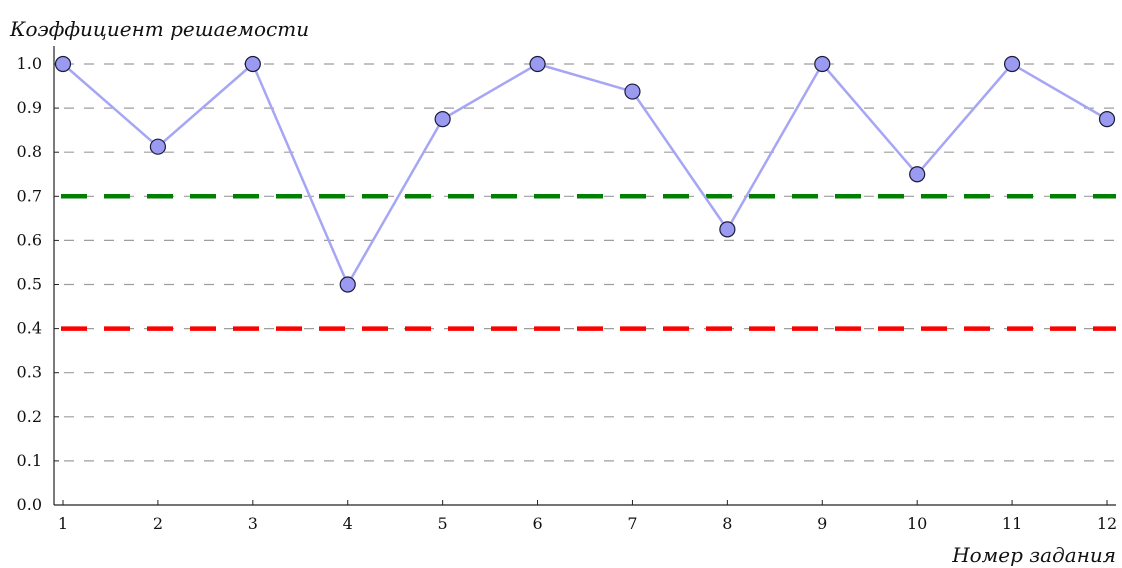 The image size is (1122, 568). I want to click on x-tick-label: 7, so click(632, 523).